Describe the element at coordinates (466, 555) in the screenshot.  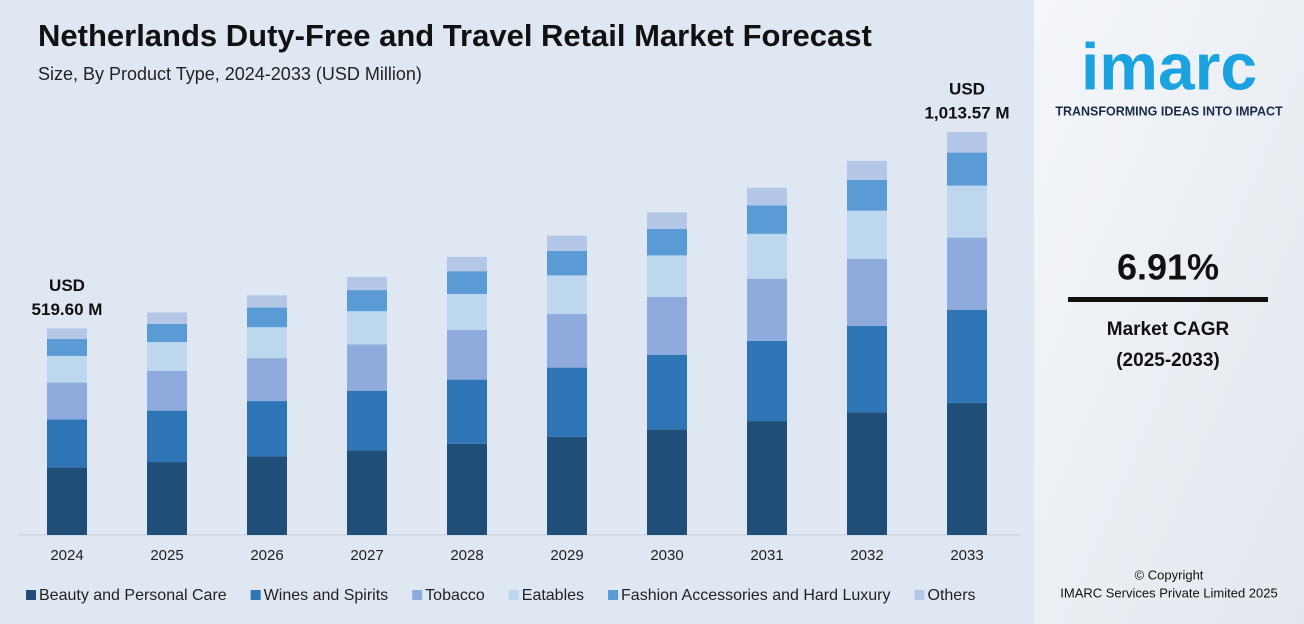
I see `x-tick-label: 2028` at that location.